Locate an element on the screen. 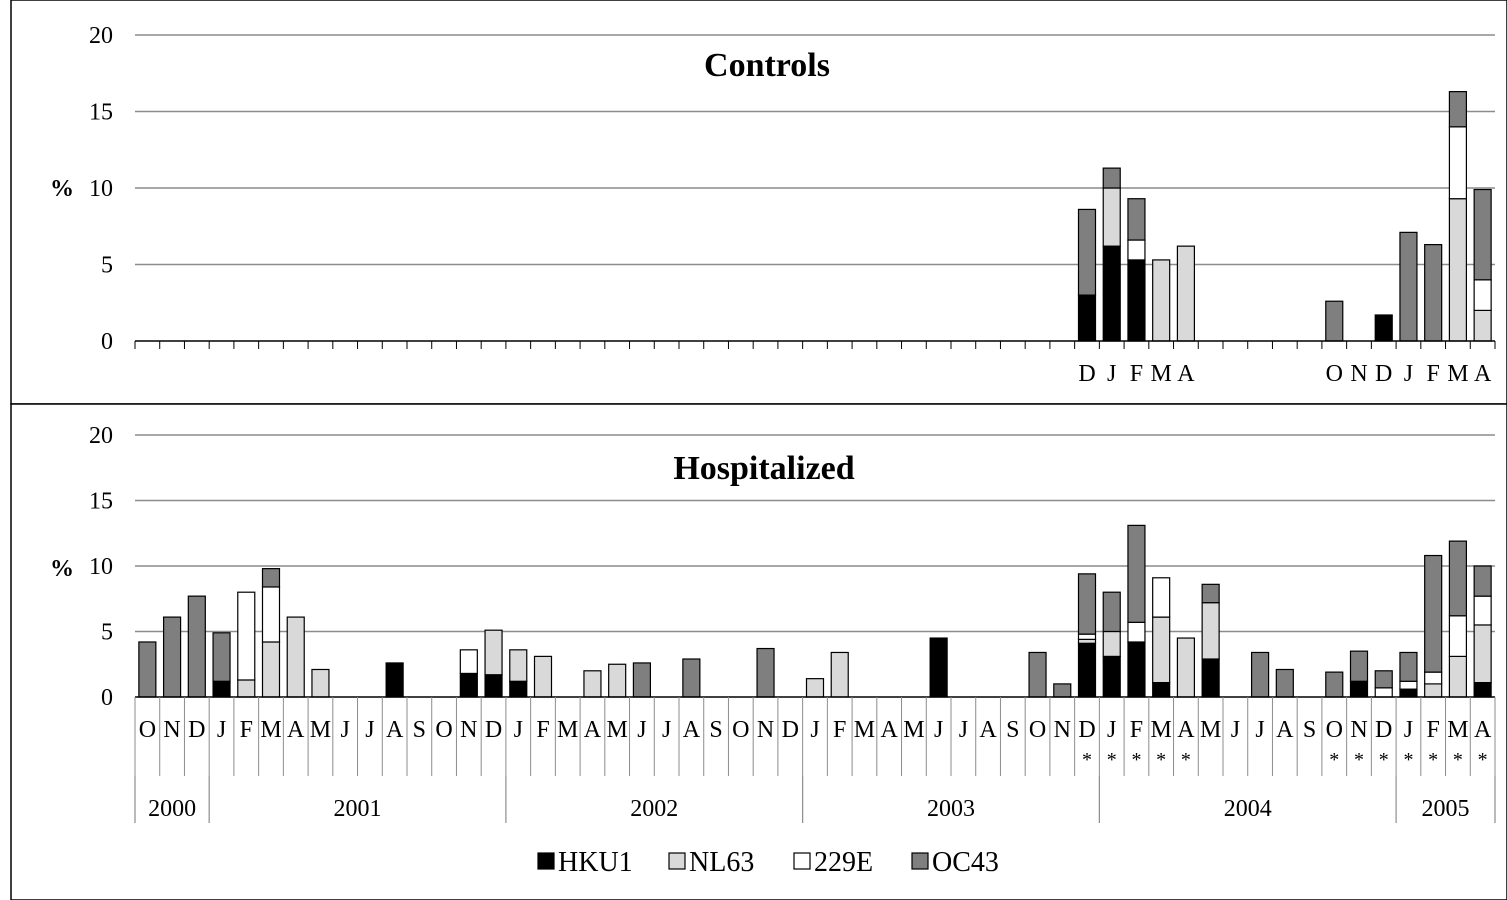 The height and width of the screenshot is (900, 1507). controls-month-label: N is located at coordinates (1358, 374).